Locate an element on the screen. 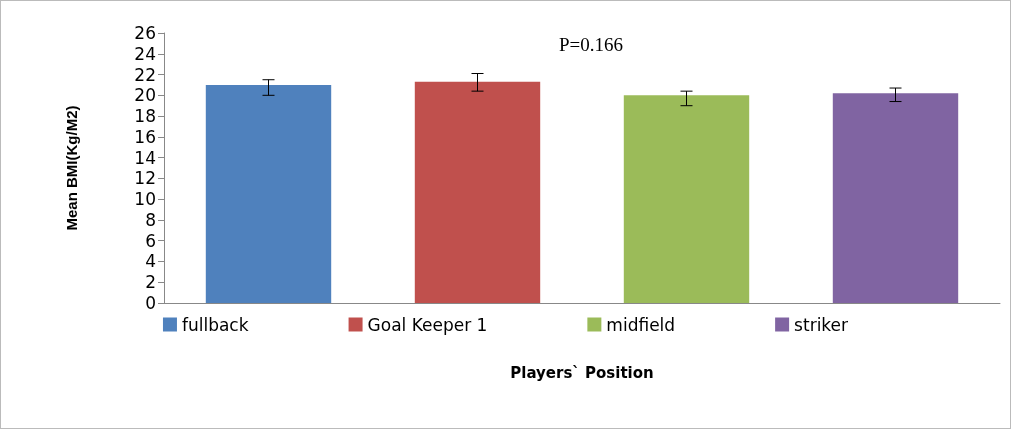  y-tick-label: 20 is located at coordinates (145, 95).